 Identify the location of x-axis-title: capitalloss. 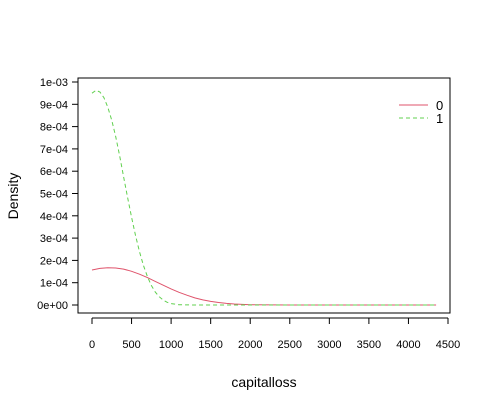
(263, 382).